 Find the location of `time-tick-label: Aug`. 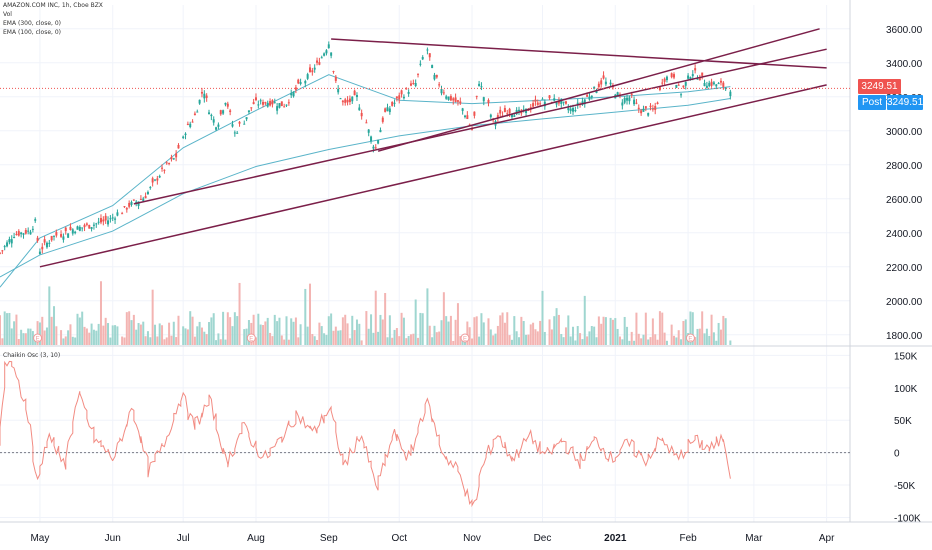

time-tick-label: Aug is located at coordinates (256, 538).